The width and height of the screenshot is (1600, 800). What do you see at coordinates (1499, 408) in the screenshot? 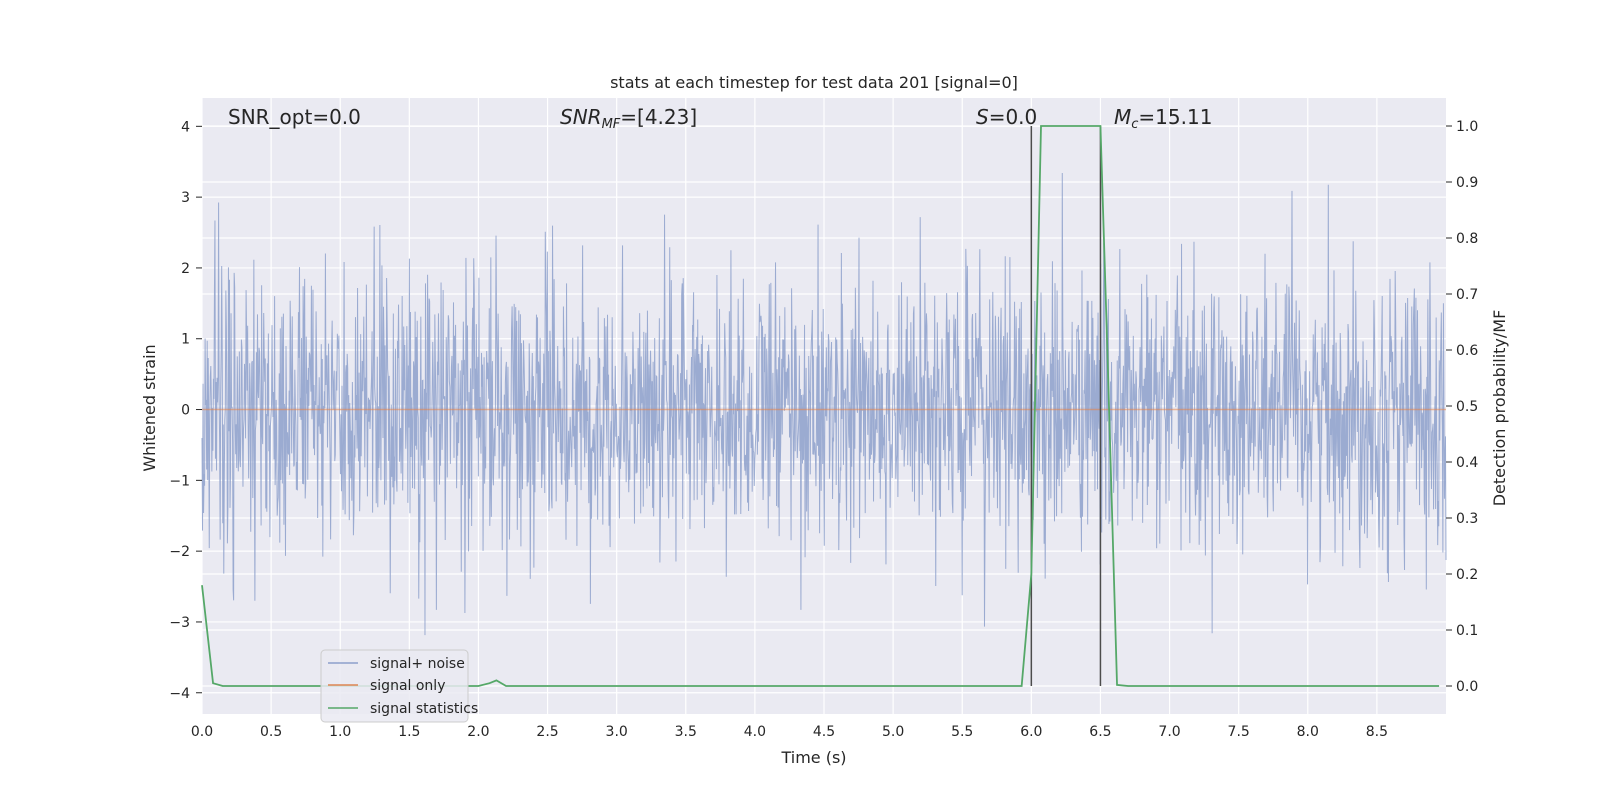
I see `y-axis-right-label: Detection probability/MF` at bounding box center [1499, 408].